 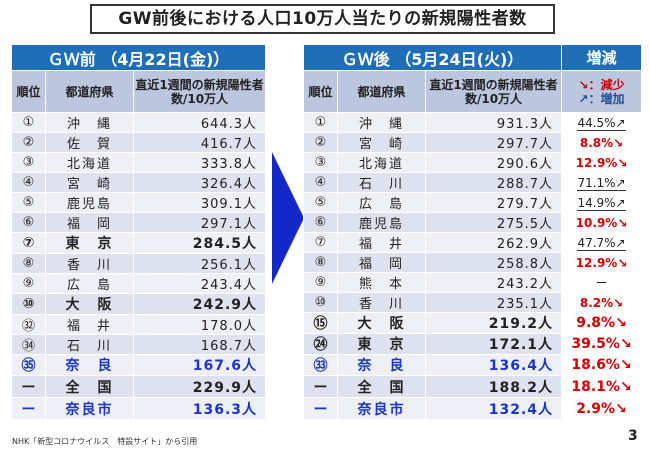 I want to click on prefecture-name: 福 岡, so click(x=89, y=224).